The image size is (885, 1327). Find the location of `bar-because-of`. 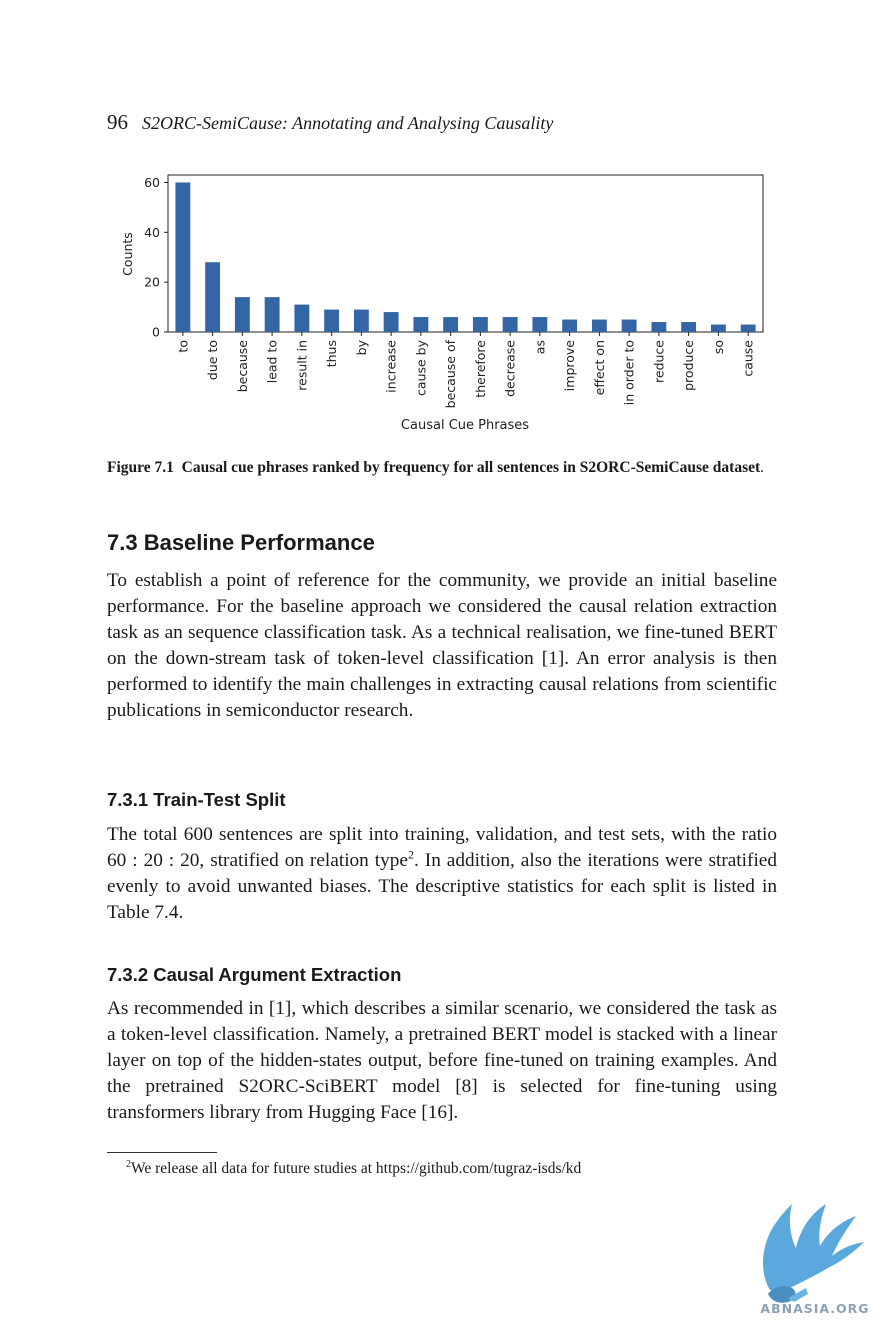

bar-because-of is located at coordinates (451, 324).